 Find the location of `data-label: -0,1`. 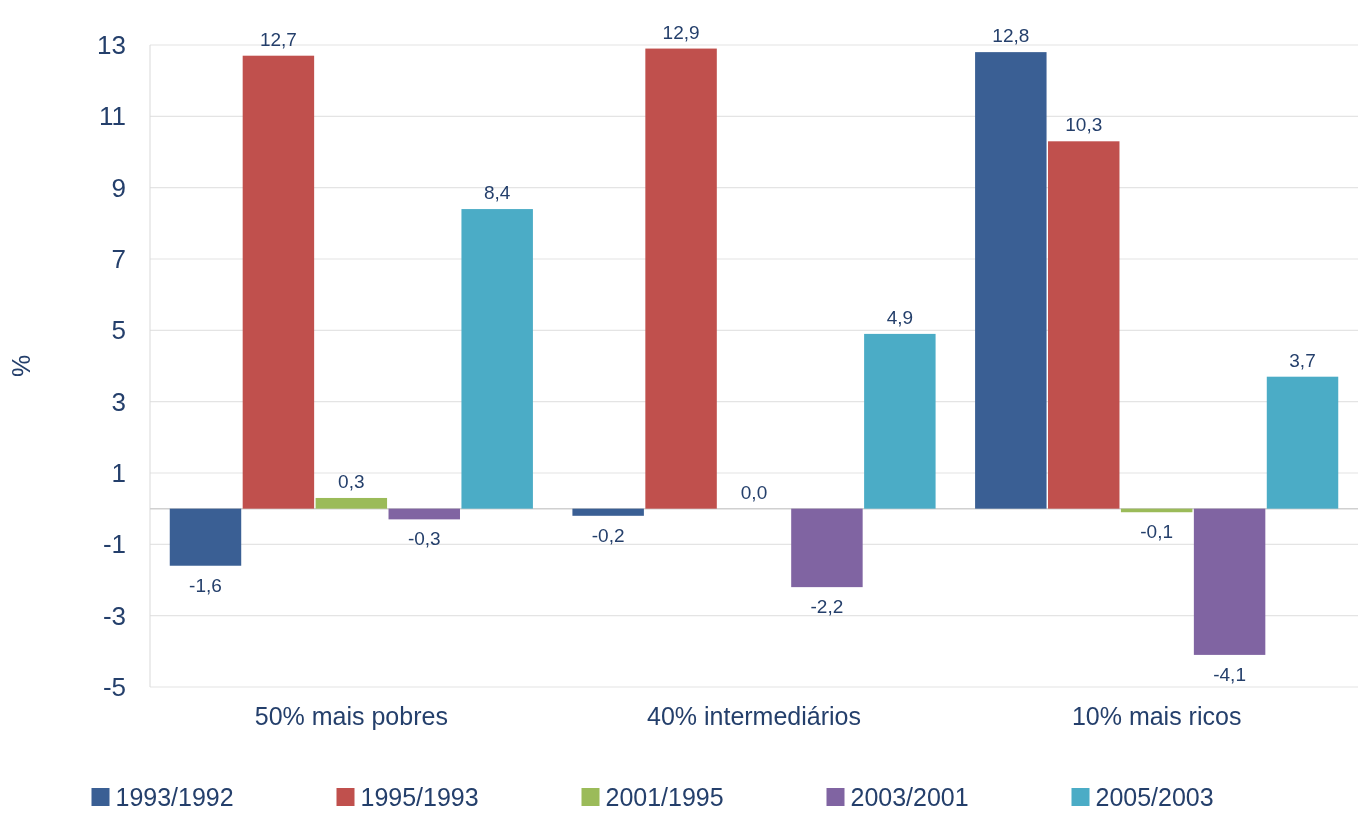

data-label: -0,1 is located at coordinates (1157, 532).